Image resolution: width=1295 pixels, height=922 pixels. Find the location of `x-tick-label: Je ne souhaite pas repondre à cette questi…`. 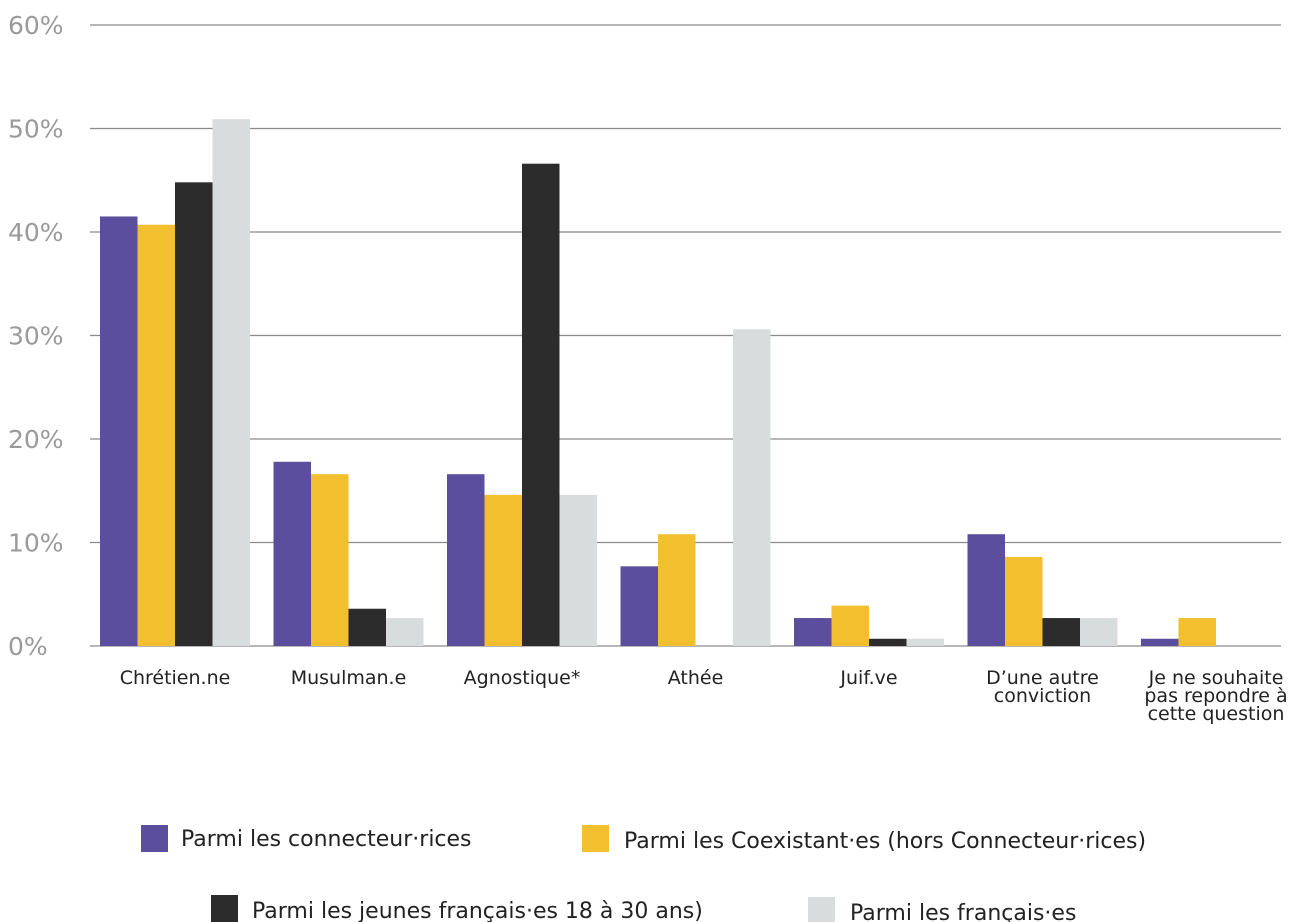

x-tick-label: Je ne souhaite pas repondre à cette questi… is located at coordinates (1215, 696).